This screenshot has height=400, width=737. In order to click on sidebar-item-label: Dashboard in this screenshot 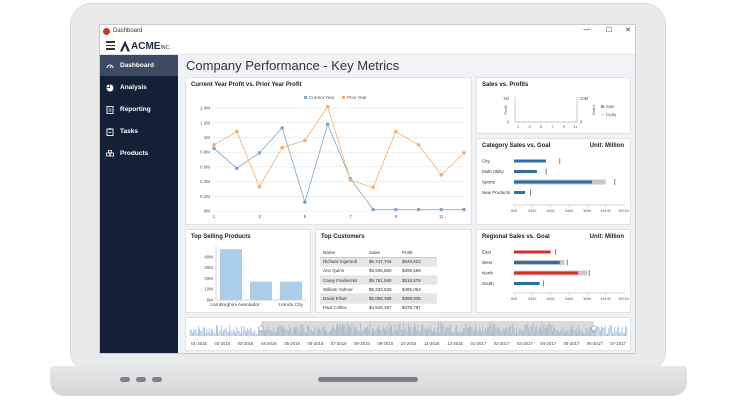, I will do `click(137, 65)`.